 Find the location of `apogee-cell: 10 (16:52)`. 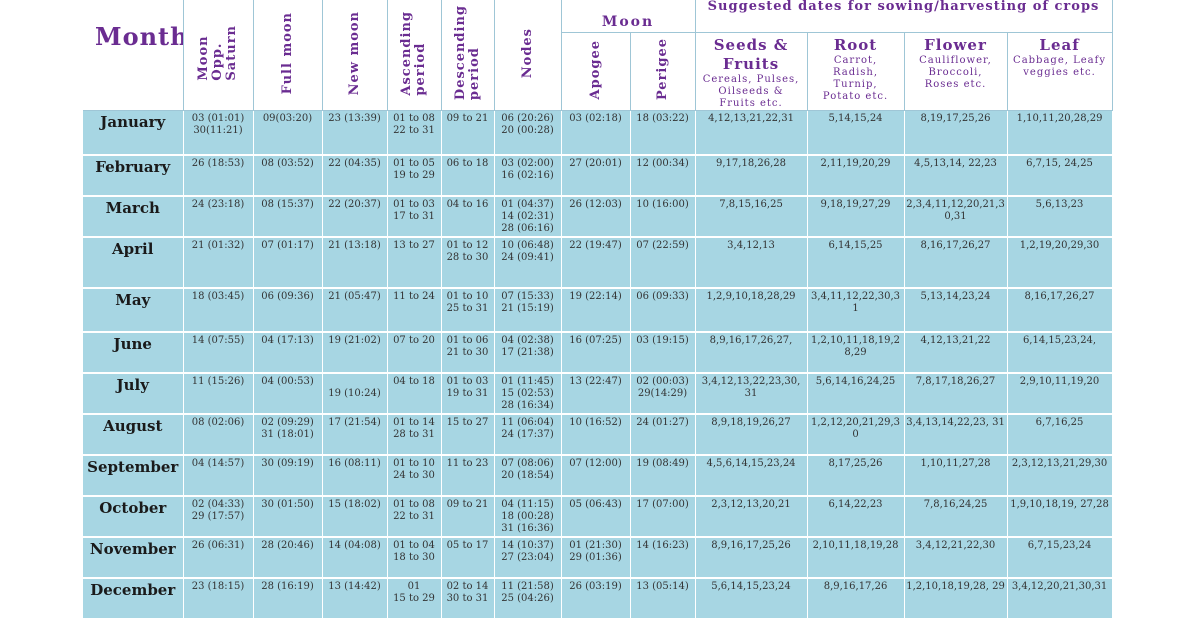

apogee-cell: 10 (16:52) is located at coordinates (596, 434).